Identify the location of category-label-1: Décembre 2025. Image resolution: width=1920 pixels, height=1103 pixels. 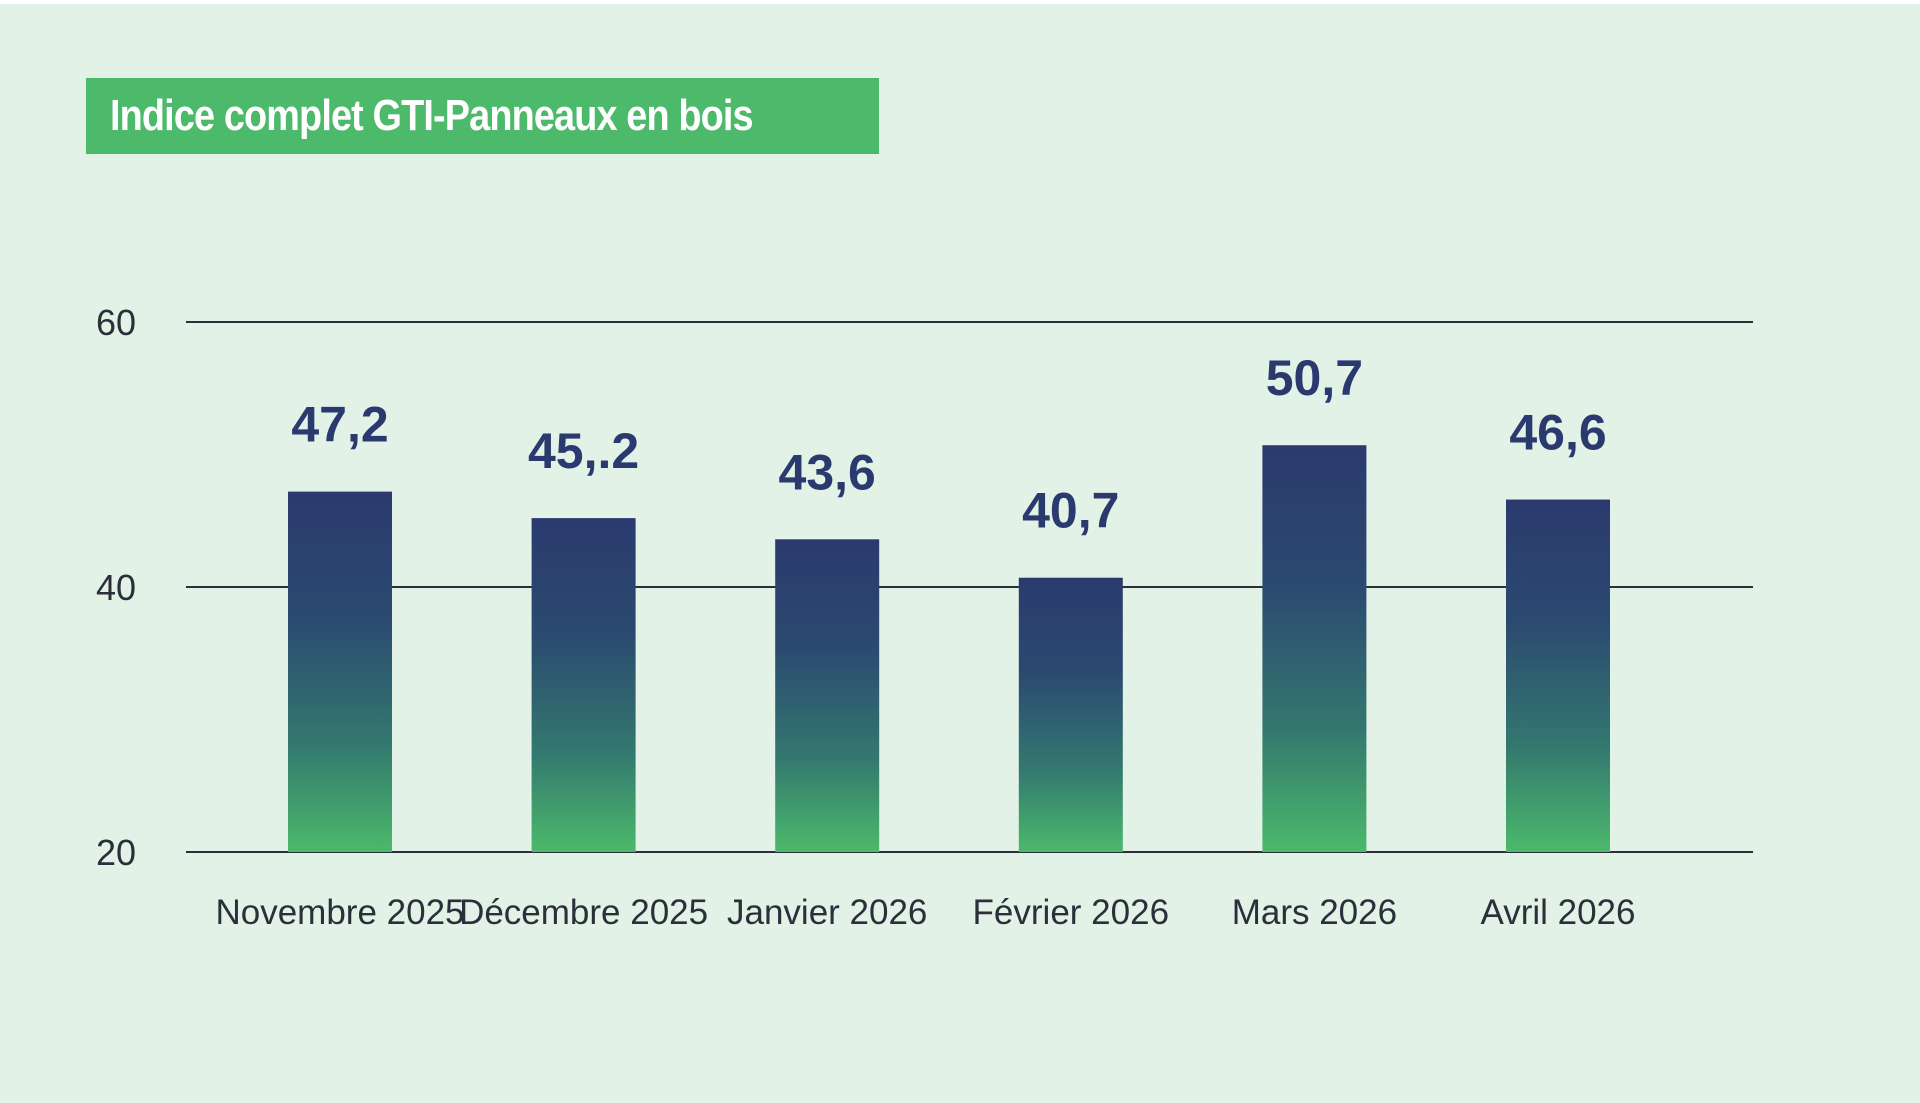
(583, 912).